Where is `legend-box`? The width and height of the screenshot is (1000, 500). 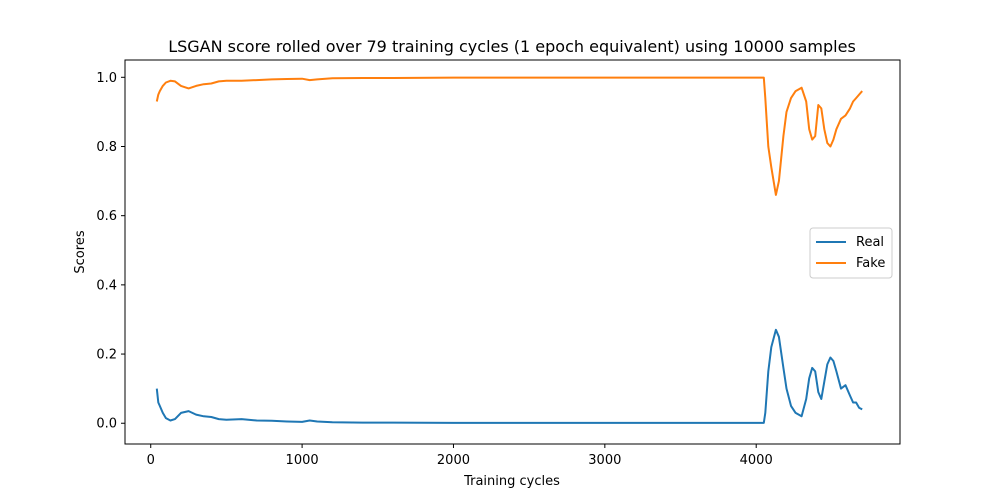 legend-box is located at coordinates (851, 253).